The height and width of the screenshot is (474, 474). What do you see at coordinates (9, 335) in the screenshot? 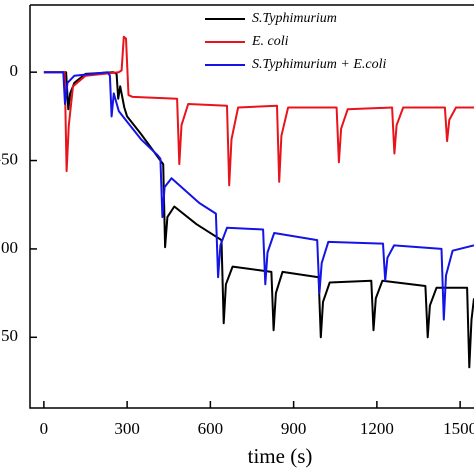
I see `y-tick-label: -150` at bounding box center [9, 335].